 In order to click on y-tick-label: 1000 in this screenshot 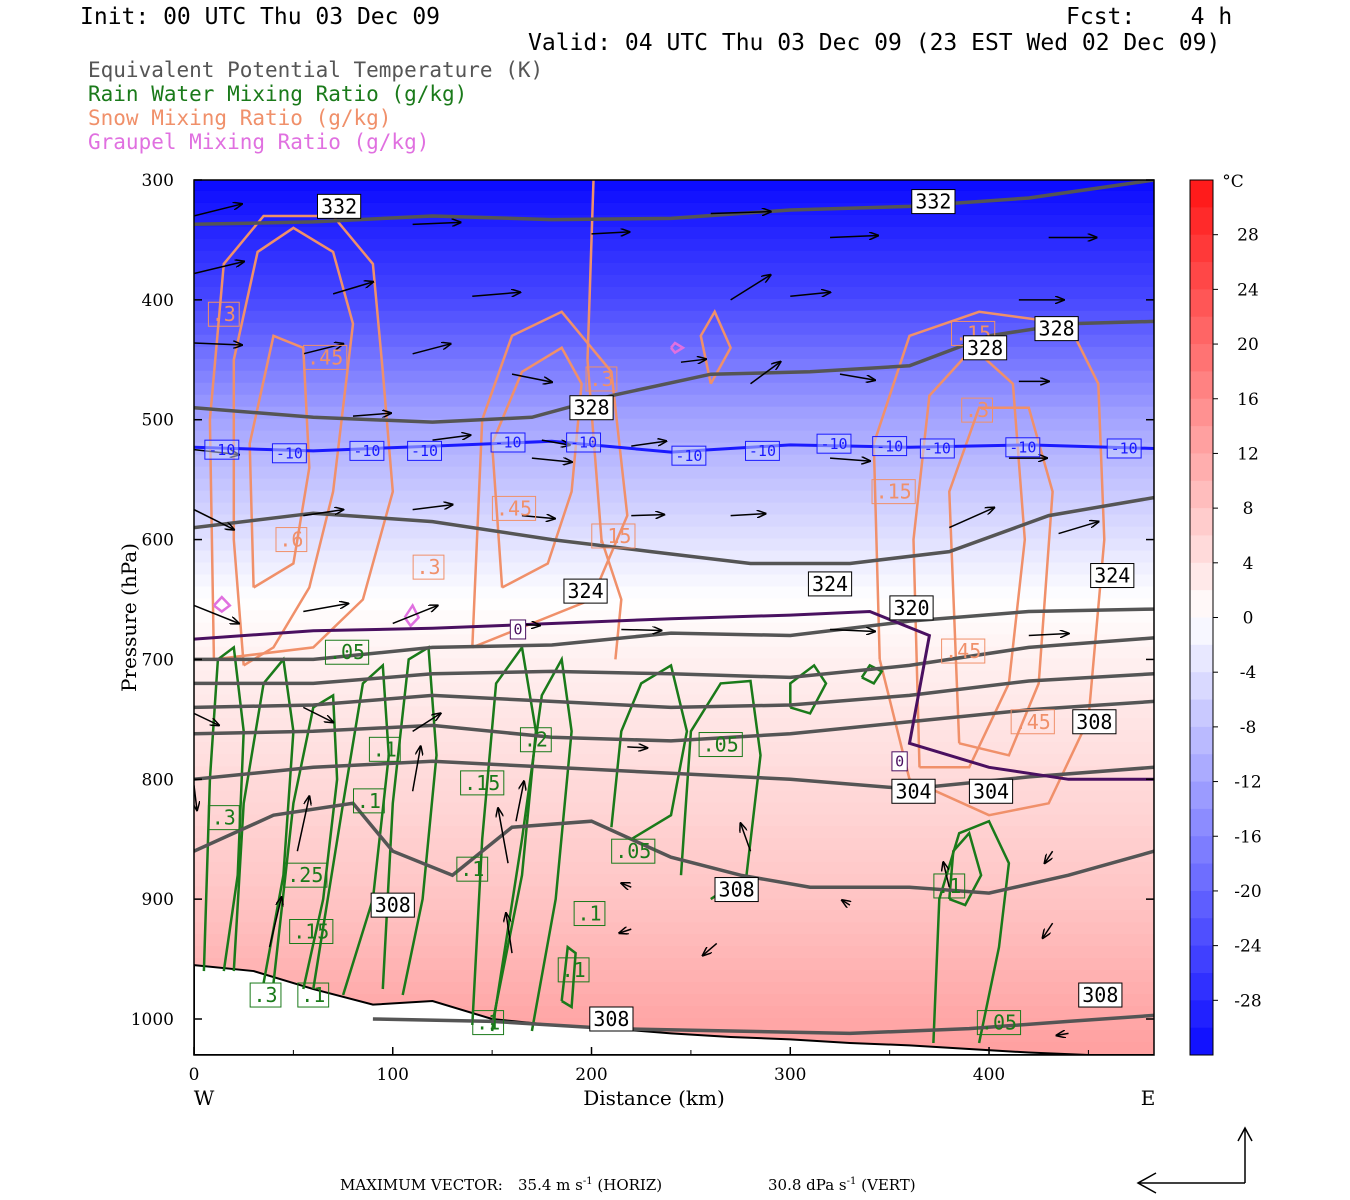, I will do `click(152, 1020)`.